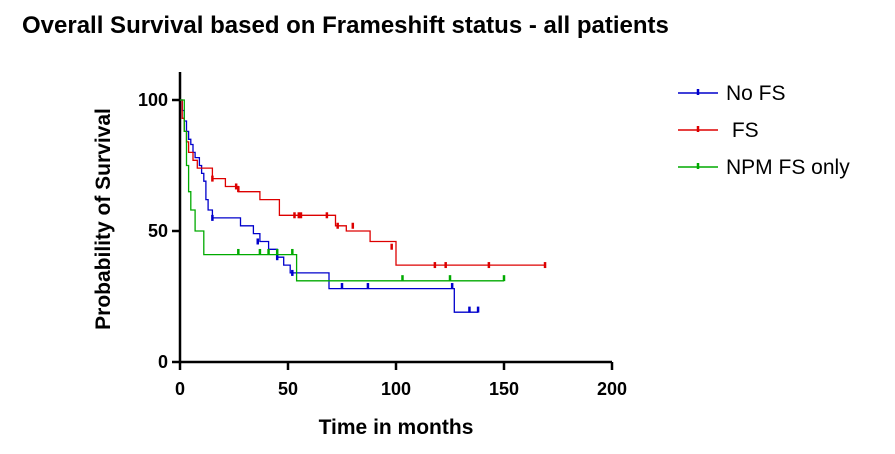 The image size is (895, 454). I want to click on legend-item: NPM FS only, so click(764, 167).